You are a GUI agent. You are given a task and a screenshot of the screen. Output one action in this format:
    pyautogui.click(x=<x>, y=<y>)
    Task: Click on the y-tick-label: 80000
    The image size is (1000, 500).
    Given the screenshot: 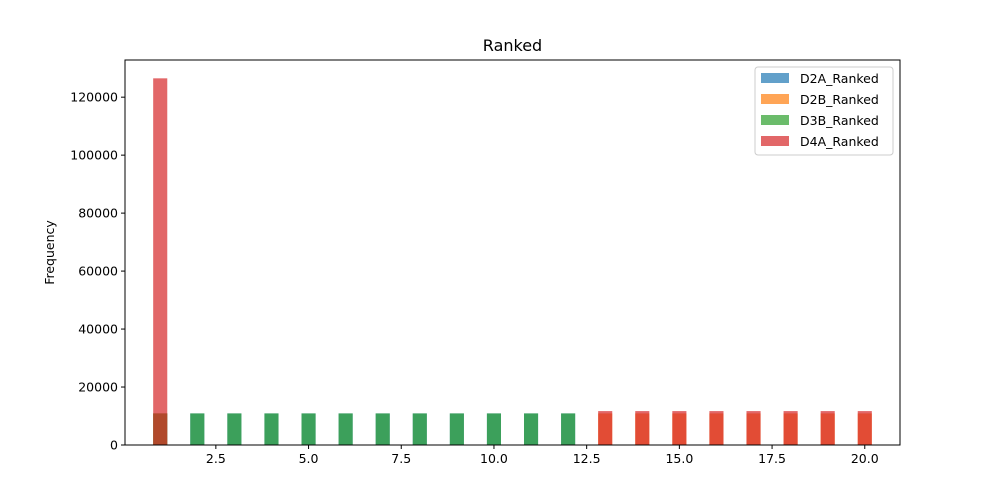 What is the action you would take?
    pyautogui.click(x=98, y=213)
    